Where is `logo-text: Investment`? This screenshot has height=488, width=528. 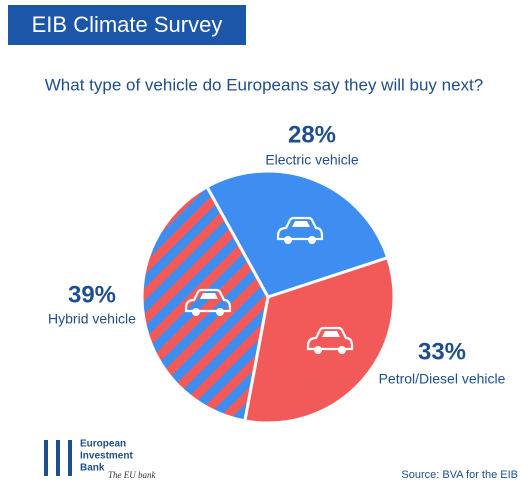
logo-text: Investment is located at coordinates (106, 456).